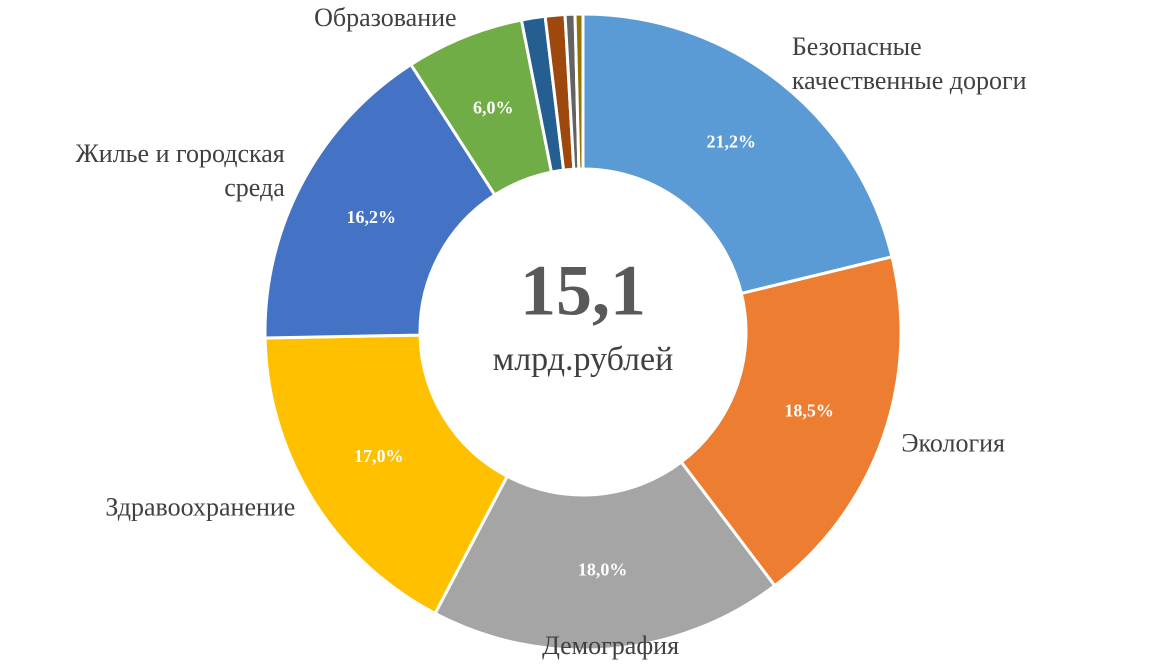 The image size is (1152, 665). What do you see at coordinates (385, 17) in the screenshot?
I see `category-label: Образование` at bounding box center [385, 17].